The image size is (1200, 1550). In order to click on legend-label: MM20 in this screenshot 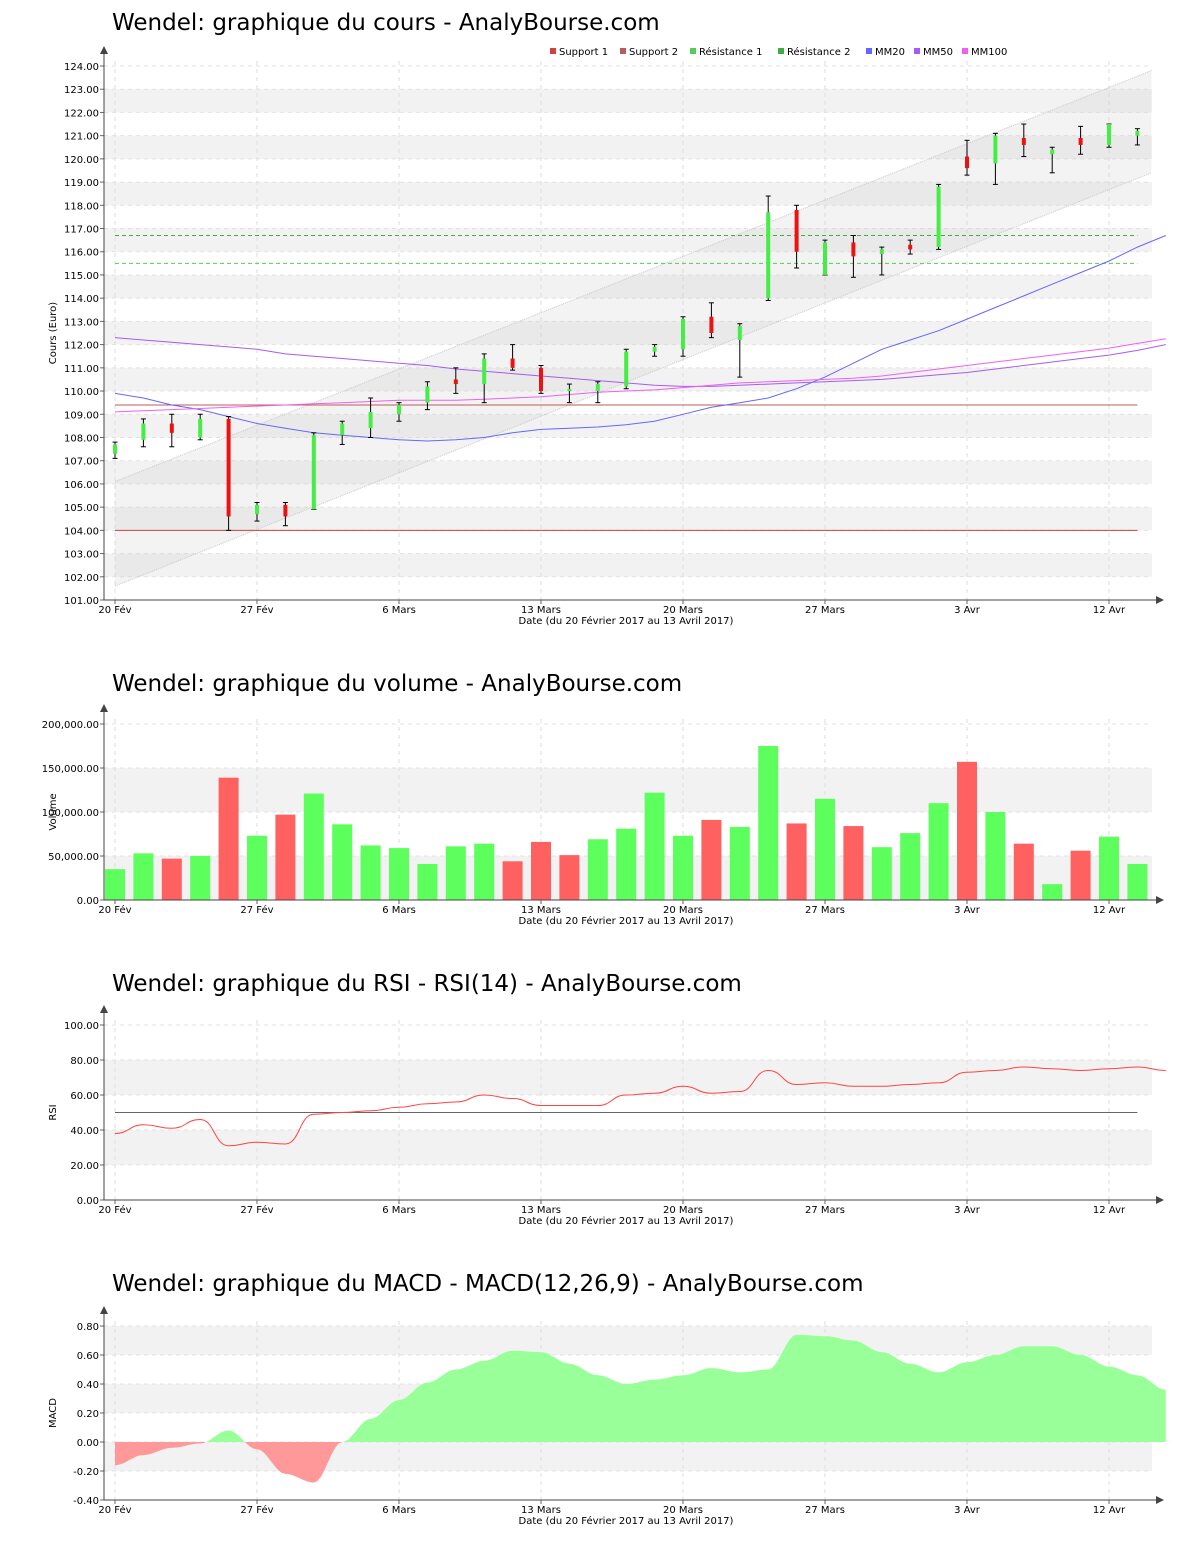, I will do `click(890, 52)`.